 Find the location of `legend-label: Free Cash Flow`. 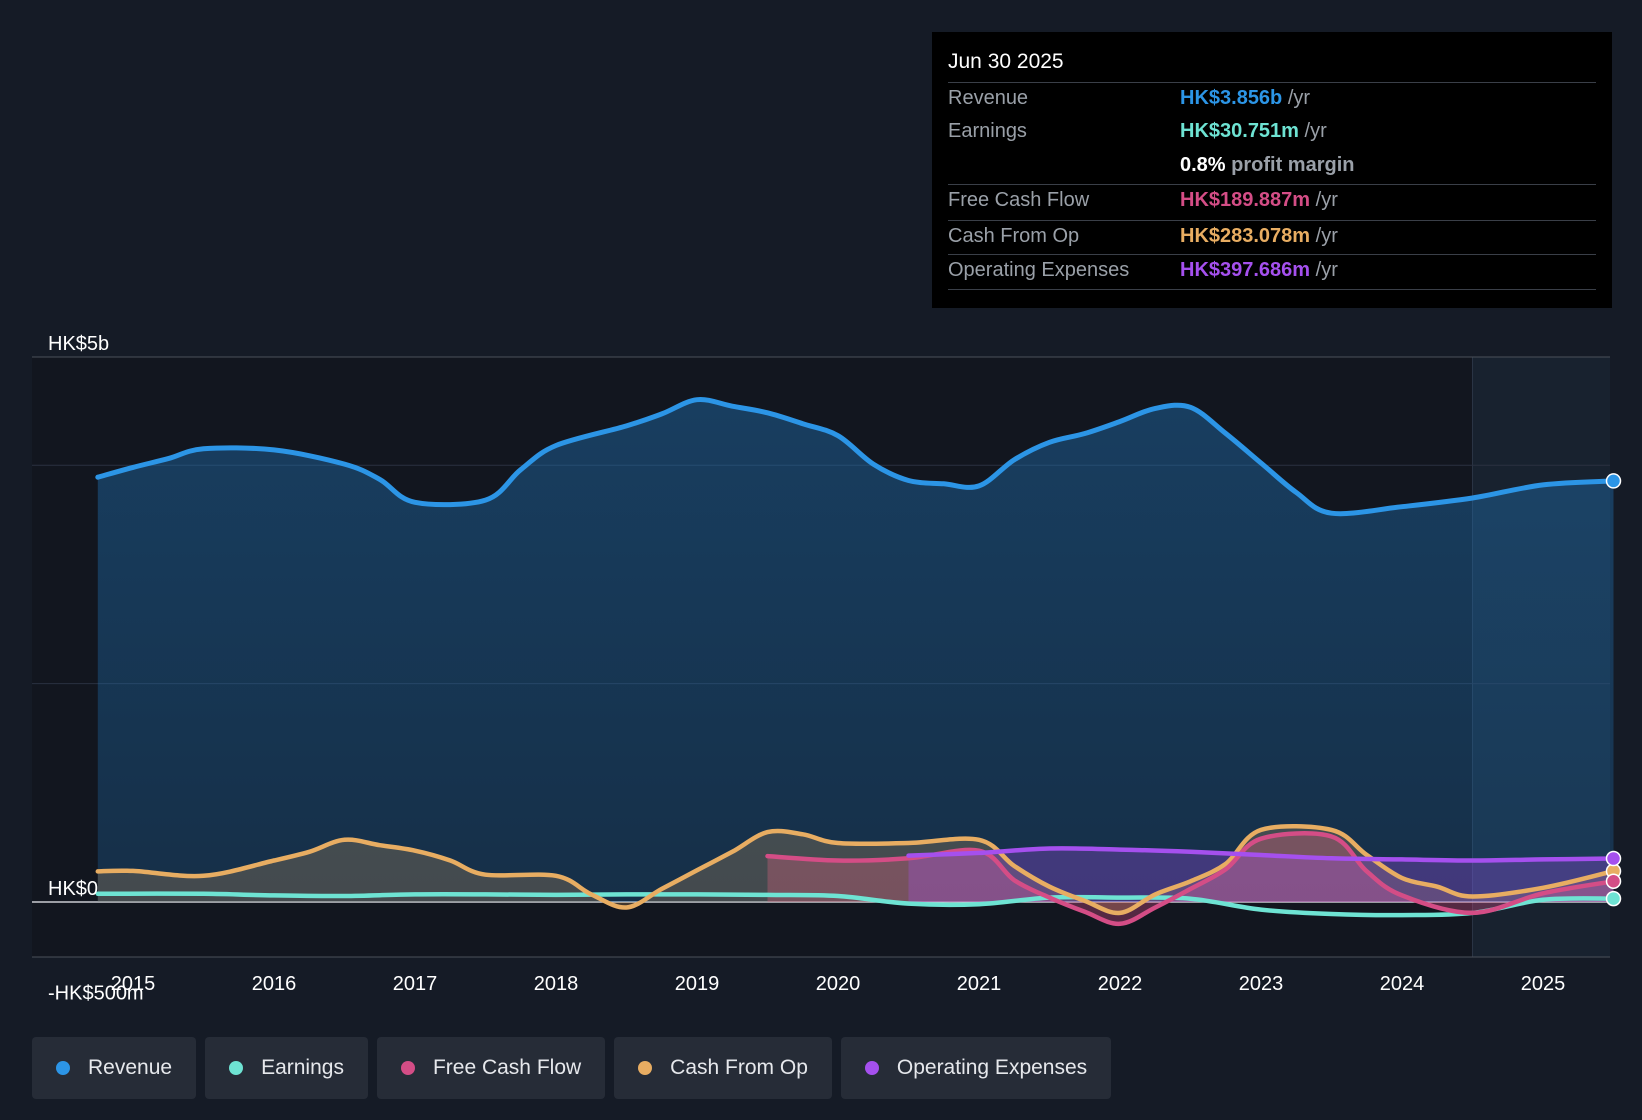

legend-label: Free Cash Flow is located at coordinates (507, 1067).